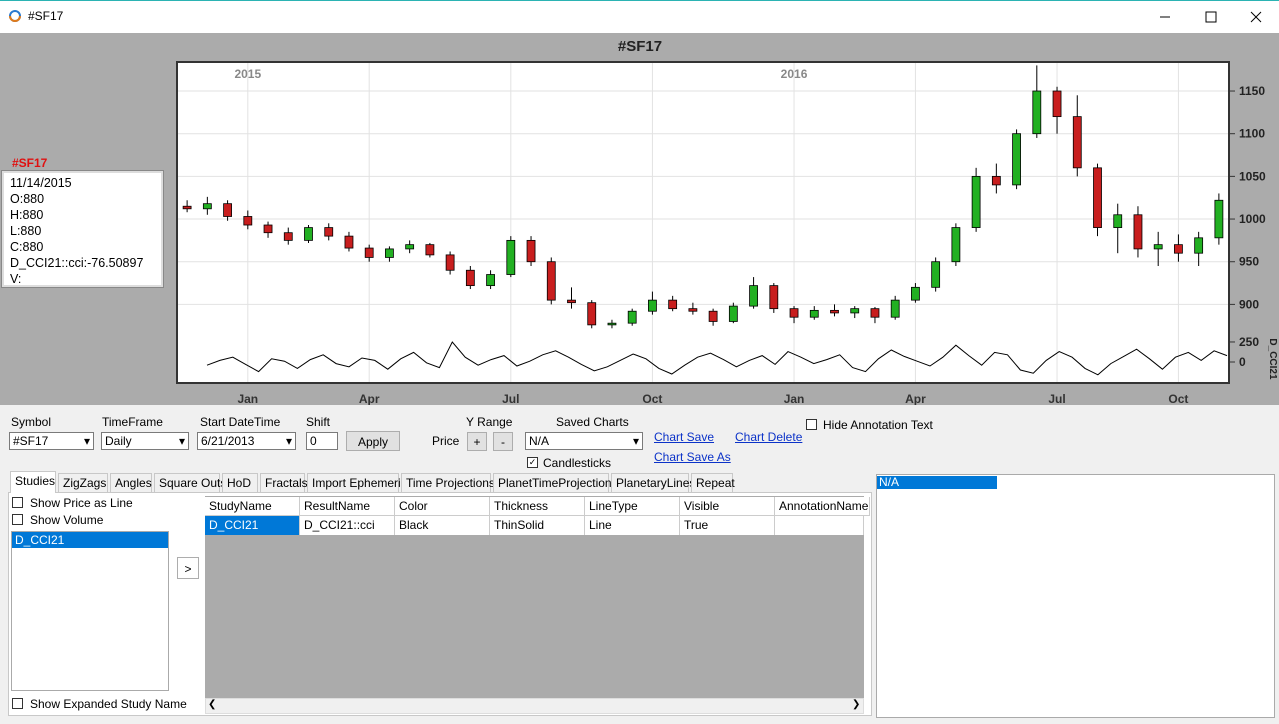 This screenshot has height=724, width=1279. I want to click on minus-button: -, so click(503, 441).